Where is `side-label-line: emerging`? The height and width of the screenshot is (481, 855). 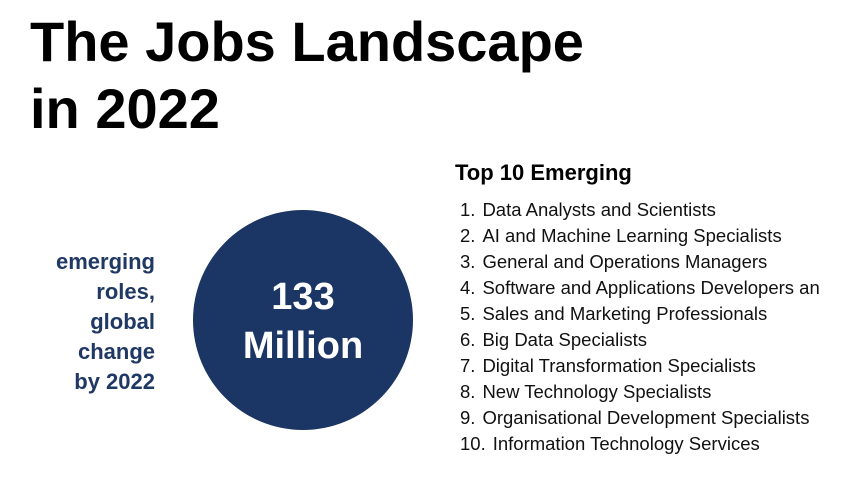
side-label-line: emerging is located at coordinates (105, 261).